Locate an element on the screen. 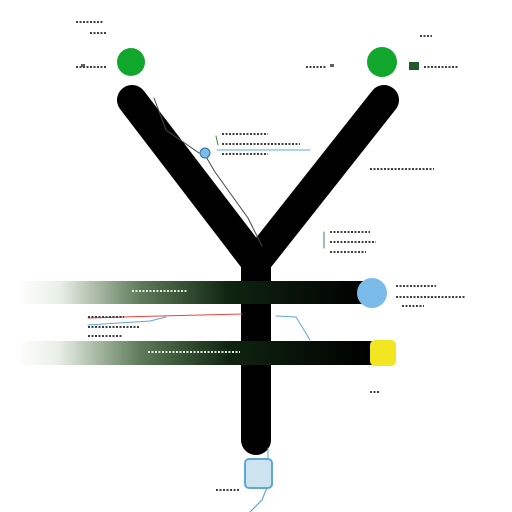  right-lower-yellow-node is located at coordinates (383, 353).